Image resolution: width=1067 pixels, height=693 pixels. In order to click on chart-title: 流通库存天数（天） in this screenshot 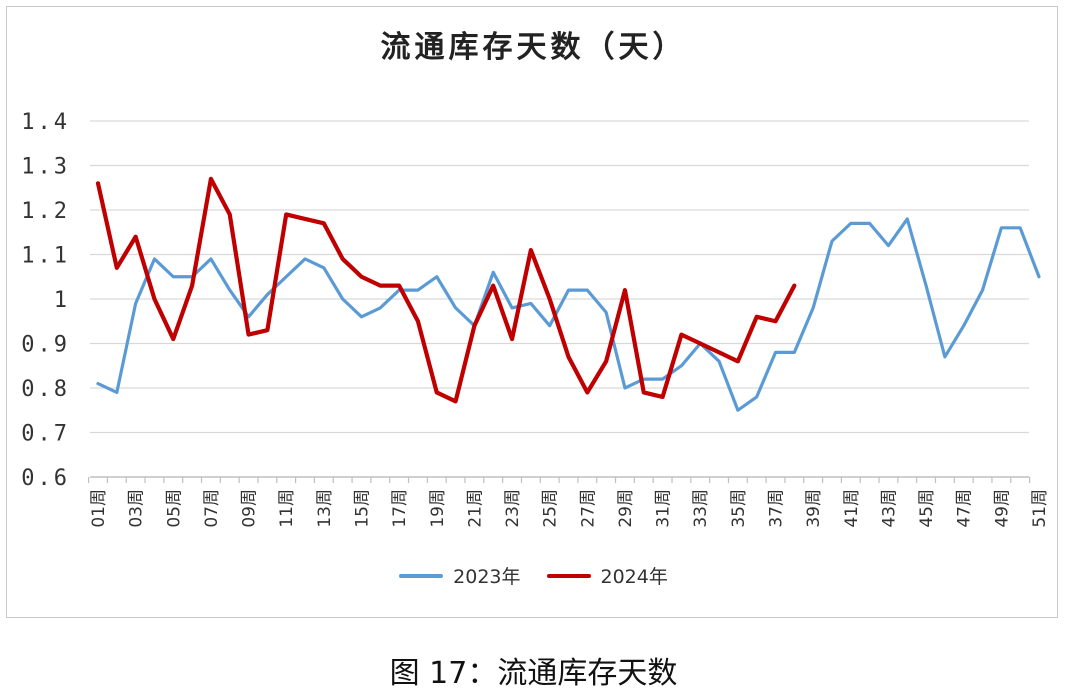, I will do `click(533, 47)`.